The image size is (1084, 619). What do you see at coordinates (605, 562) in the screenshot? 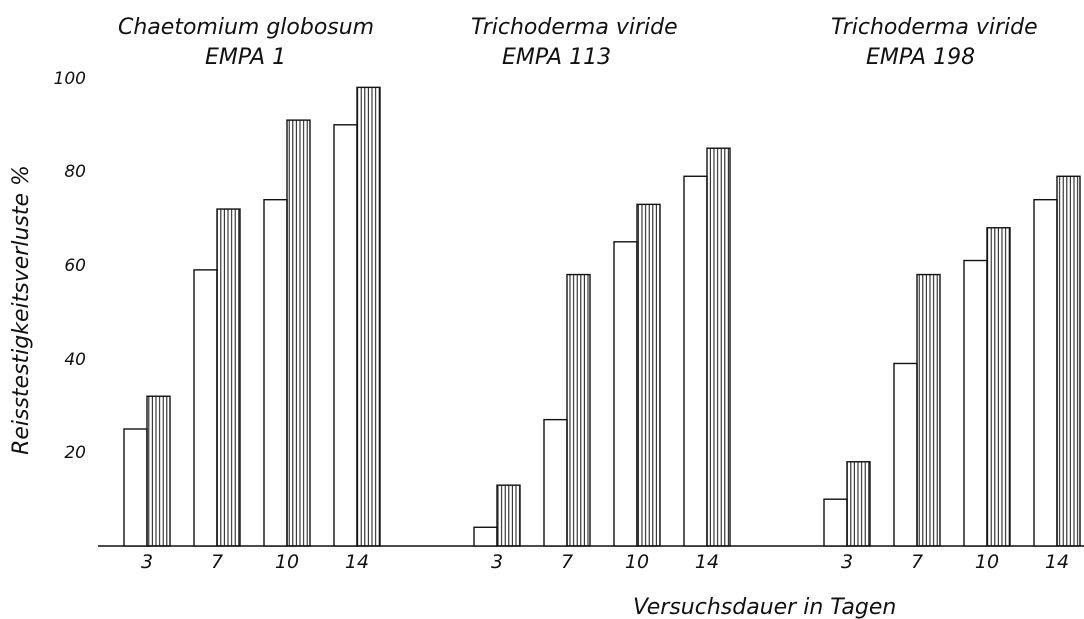
I see `category-labels-layer: 3 7 10 14 3 7 10 14 3 7 10 14` at bounding box center [605, 562].